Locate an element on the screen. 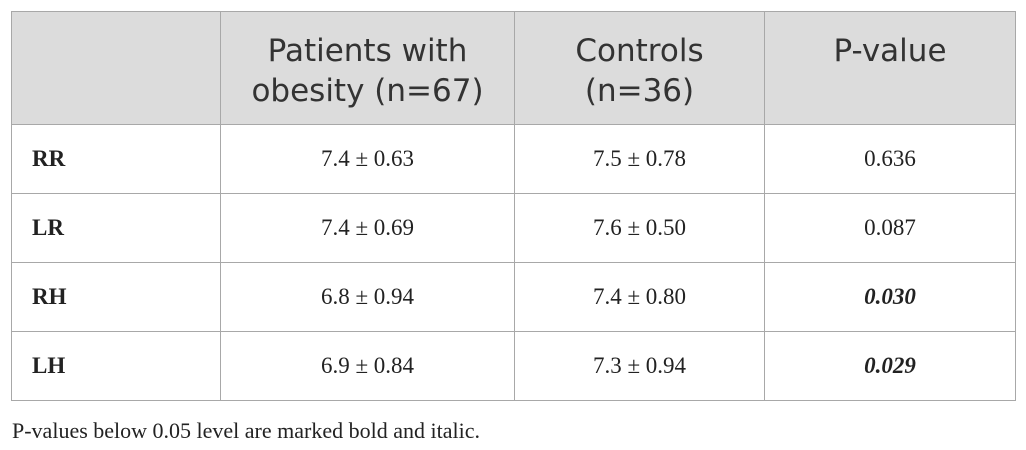  cell-patients: 7.4 ± 0.63 is located at coordinates (367, 159).